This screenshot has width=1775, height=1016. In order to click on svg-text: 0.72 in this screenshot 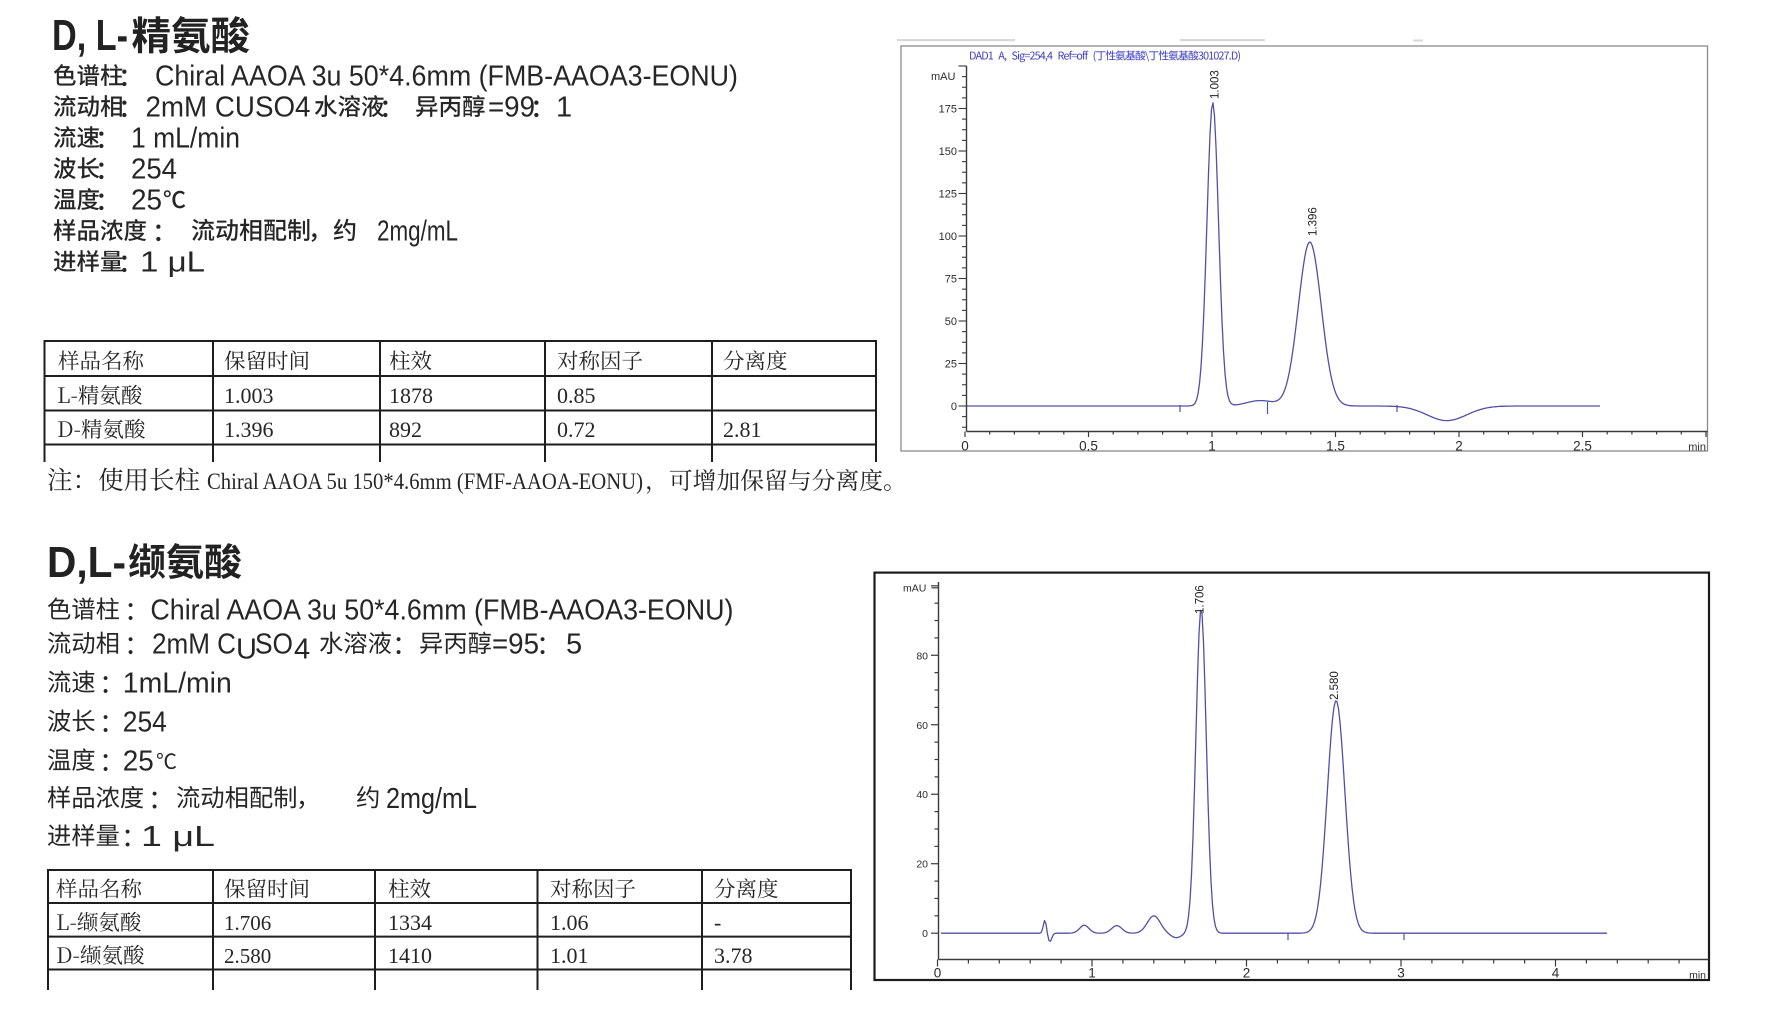, I will do `click(576, 429)`.